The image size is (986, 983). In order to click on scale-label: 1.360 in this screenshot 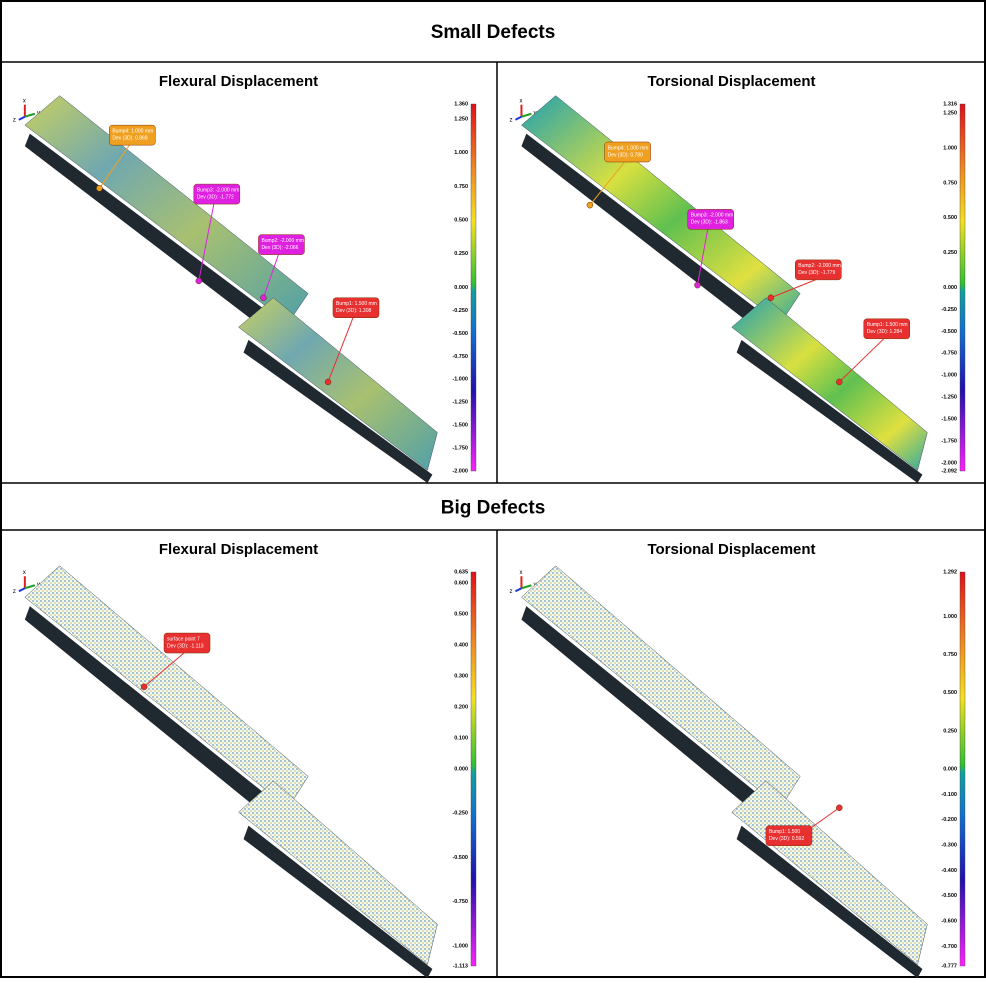, I will do `click(461, 104)`.